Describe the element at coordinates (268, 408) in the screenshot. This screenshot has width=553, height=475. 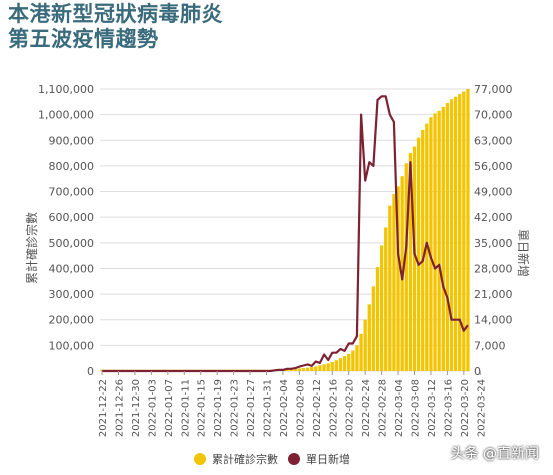
I see `x-tick-label: 2022-01-31` at that location.